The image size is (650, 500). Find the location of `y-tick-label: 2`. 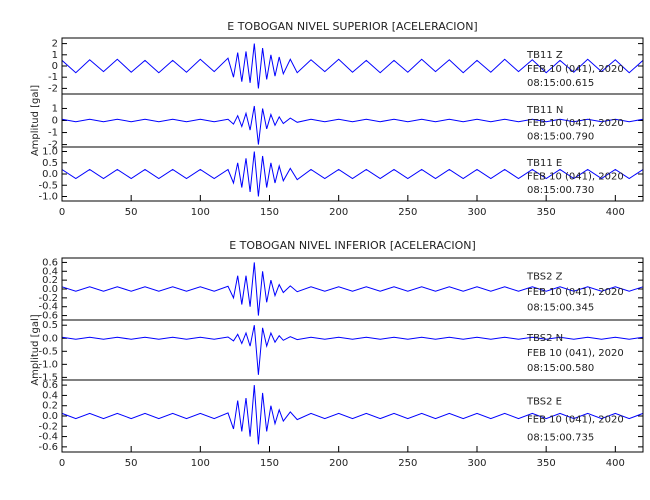

y-tick-label: 2 is located at coordinates (55, 44).